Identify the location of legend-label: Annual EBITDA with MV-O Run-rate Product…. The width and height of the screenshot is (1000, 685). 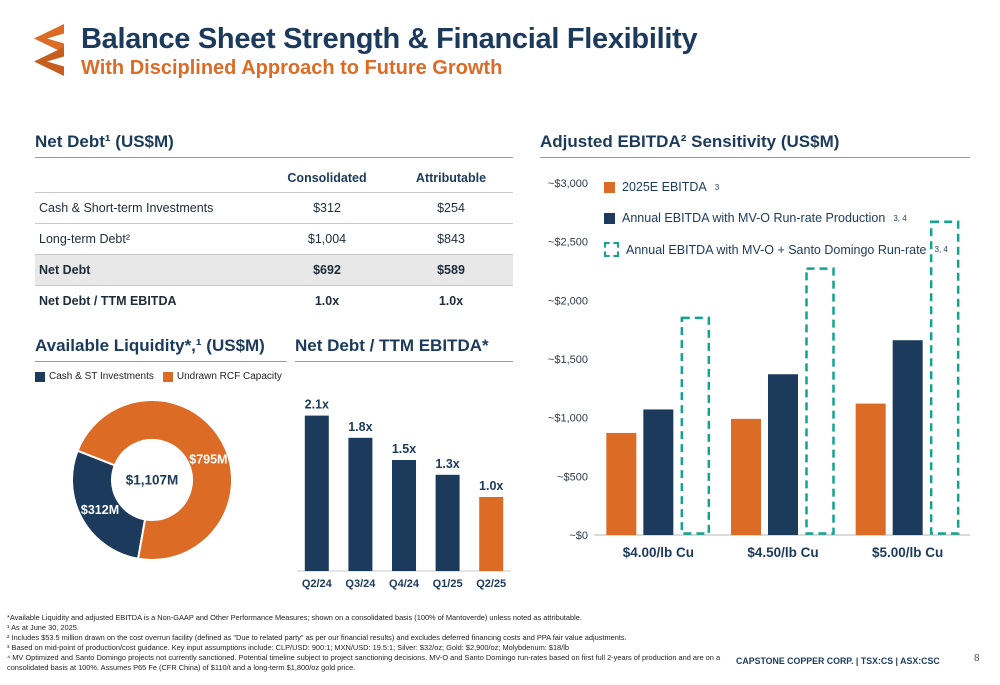
(754, 218).